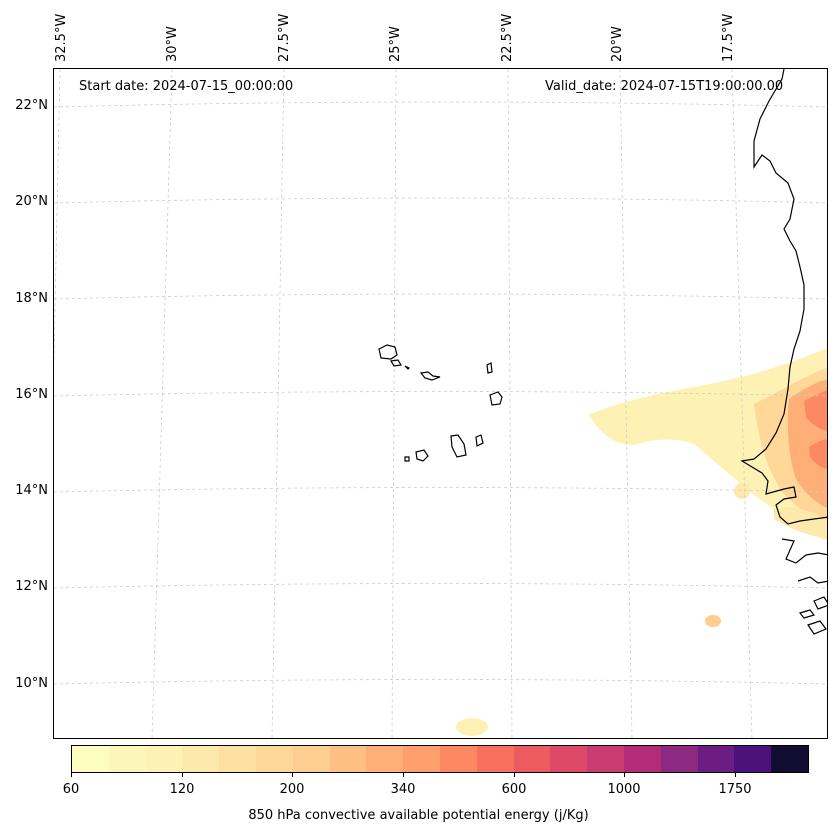 This screenshot has width=837, height=836. I want to click on africa-coastline, so click(783, 297).